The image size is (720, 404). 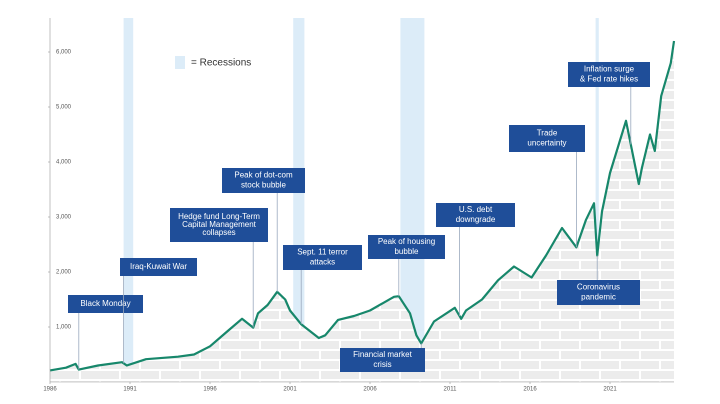 What do you see at coordinates (406, 241) in the screenshot?
I see `annotation-text: Peak of housing` at bounding box center [406, 241].